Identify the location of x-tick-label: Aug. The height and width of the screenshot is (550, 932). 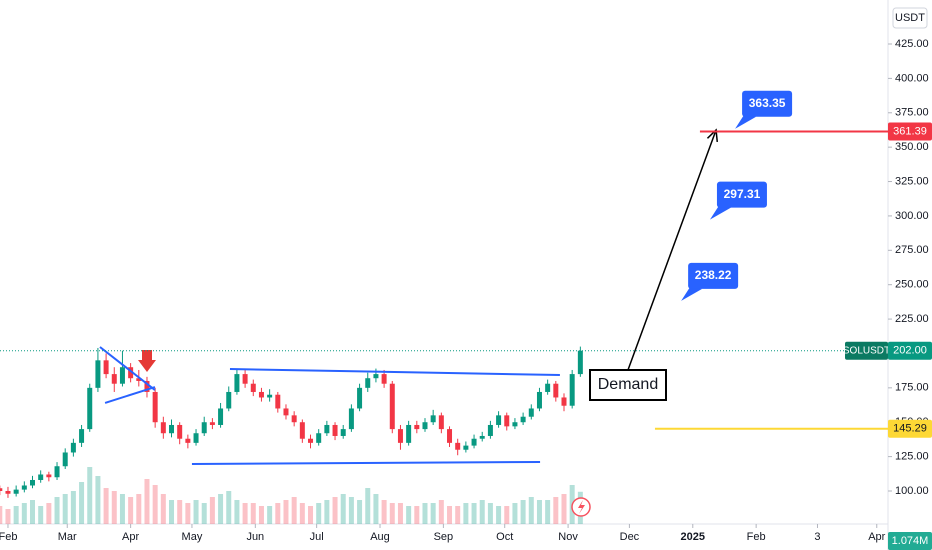
(380, 537).